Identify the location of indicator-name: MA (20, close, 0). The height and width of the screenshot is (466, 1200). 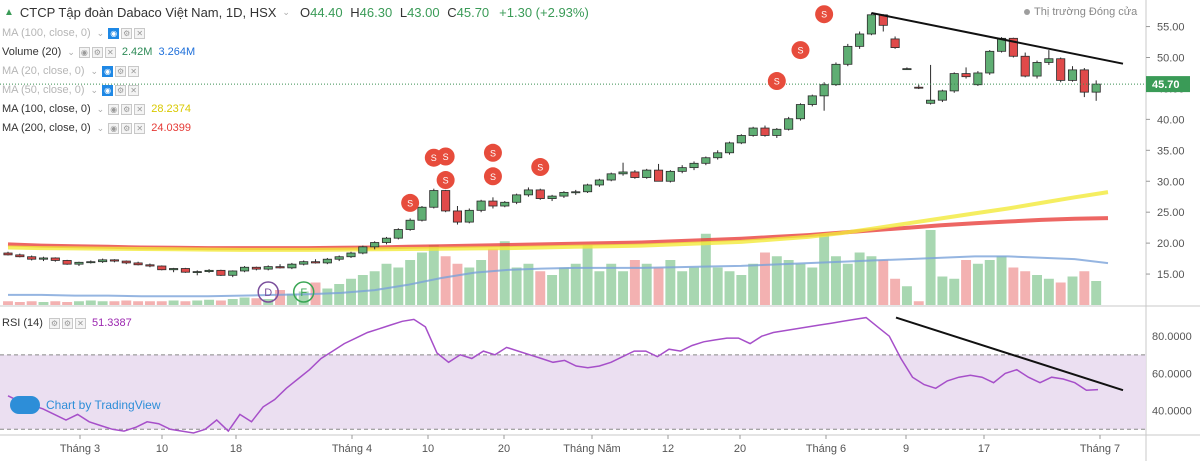
(43, 71).